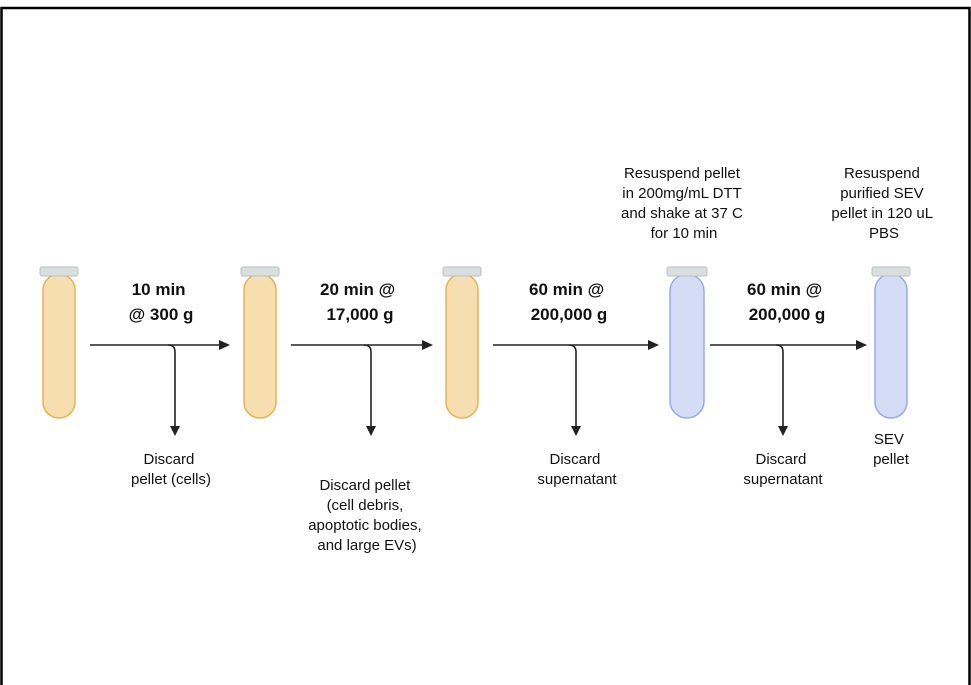  I want to click on sev-pellet-label: SEV pellet, so click(891, 449).